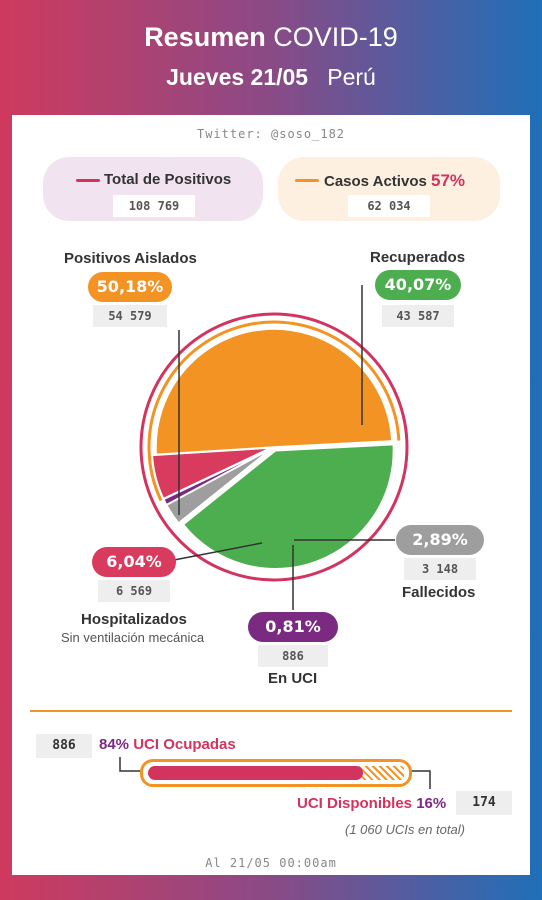 The width and height of the screenshot is (542, 900). I want to click on slice-aislados, so click(274, 392).